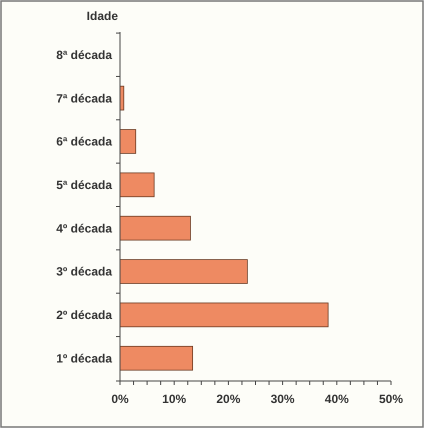 This screenshot has width=425, height=429. What do you see at coordinates (228, 399) in the screenshot?
I see `x-tick-label: 20%` at bounding box center [228, 399].